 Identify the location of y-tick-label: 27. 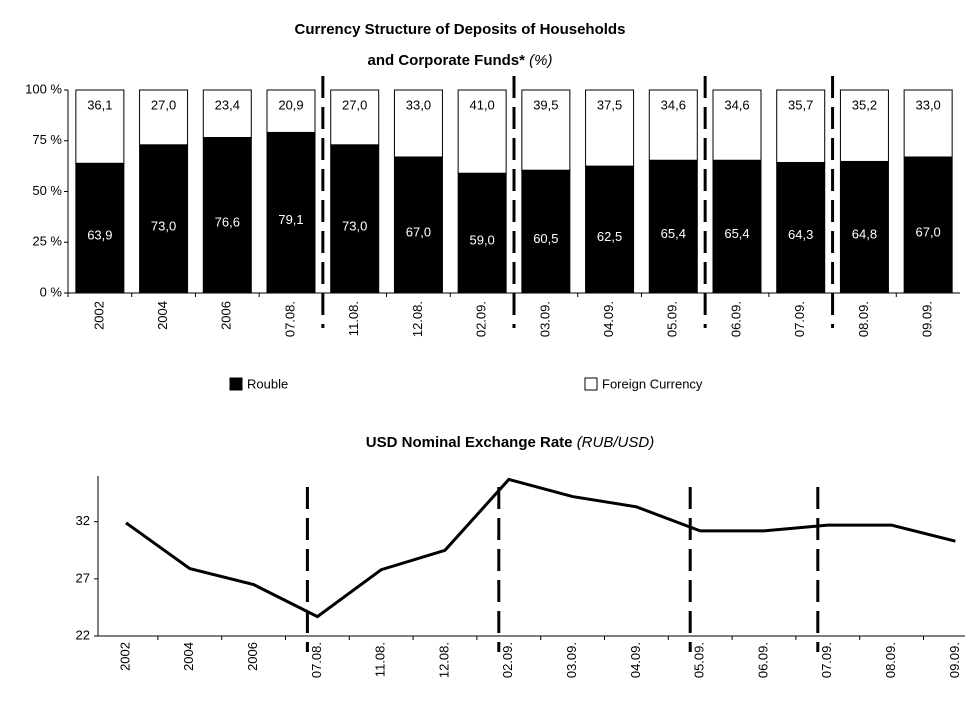
(83, 577).